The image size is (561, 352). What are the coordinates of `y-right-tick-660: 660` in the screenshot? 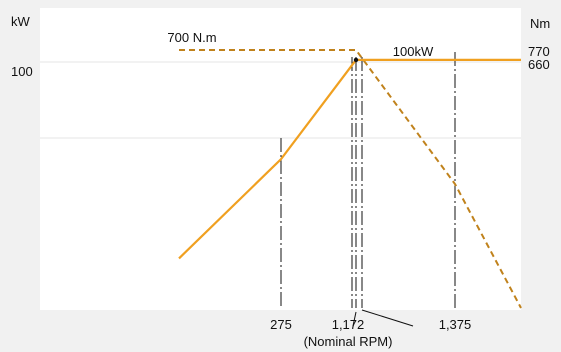 It's located at (539, 64).